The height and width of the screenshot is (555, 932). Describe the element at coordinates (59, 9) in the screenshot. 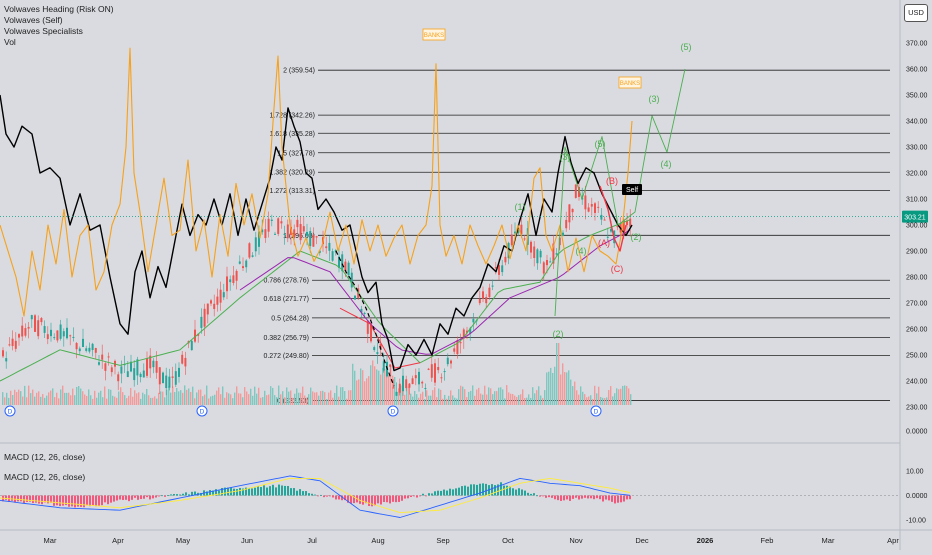

I see `legend-heading: Volwaves Heading (Risk ON)` at that location.